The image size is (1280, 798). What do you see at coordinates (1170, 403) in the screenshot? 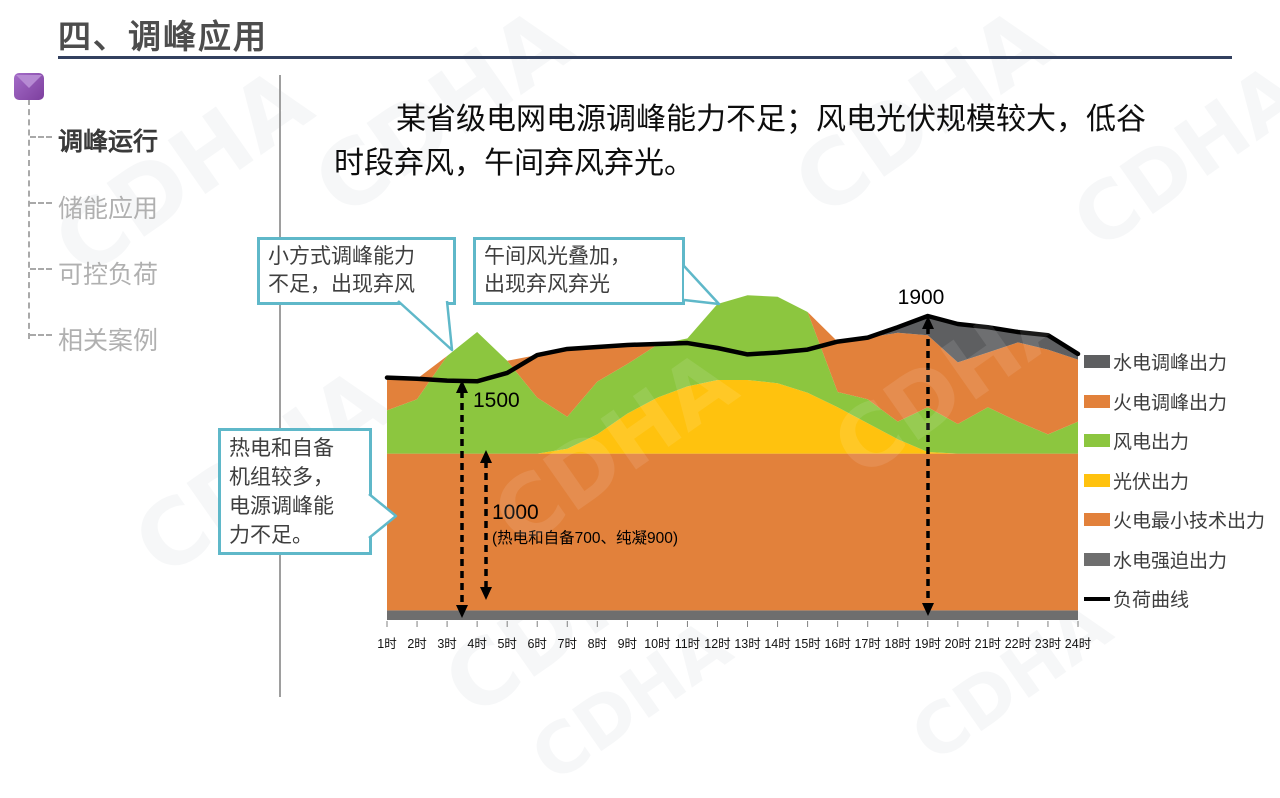
I see `legend-label: 火电调峰出力` at bounding box center [1170, 403].